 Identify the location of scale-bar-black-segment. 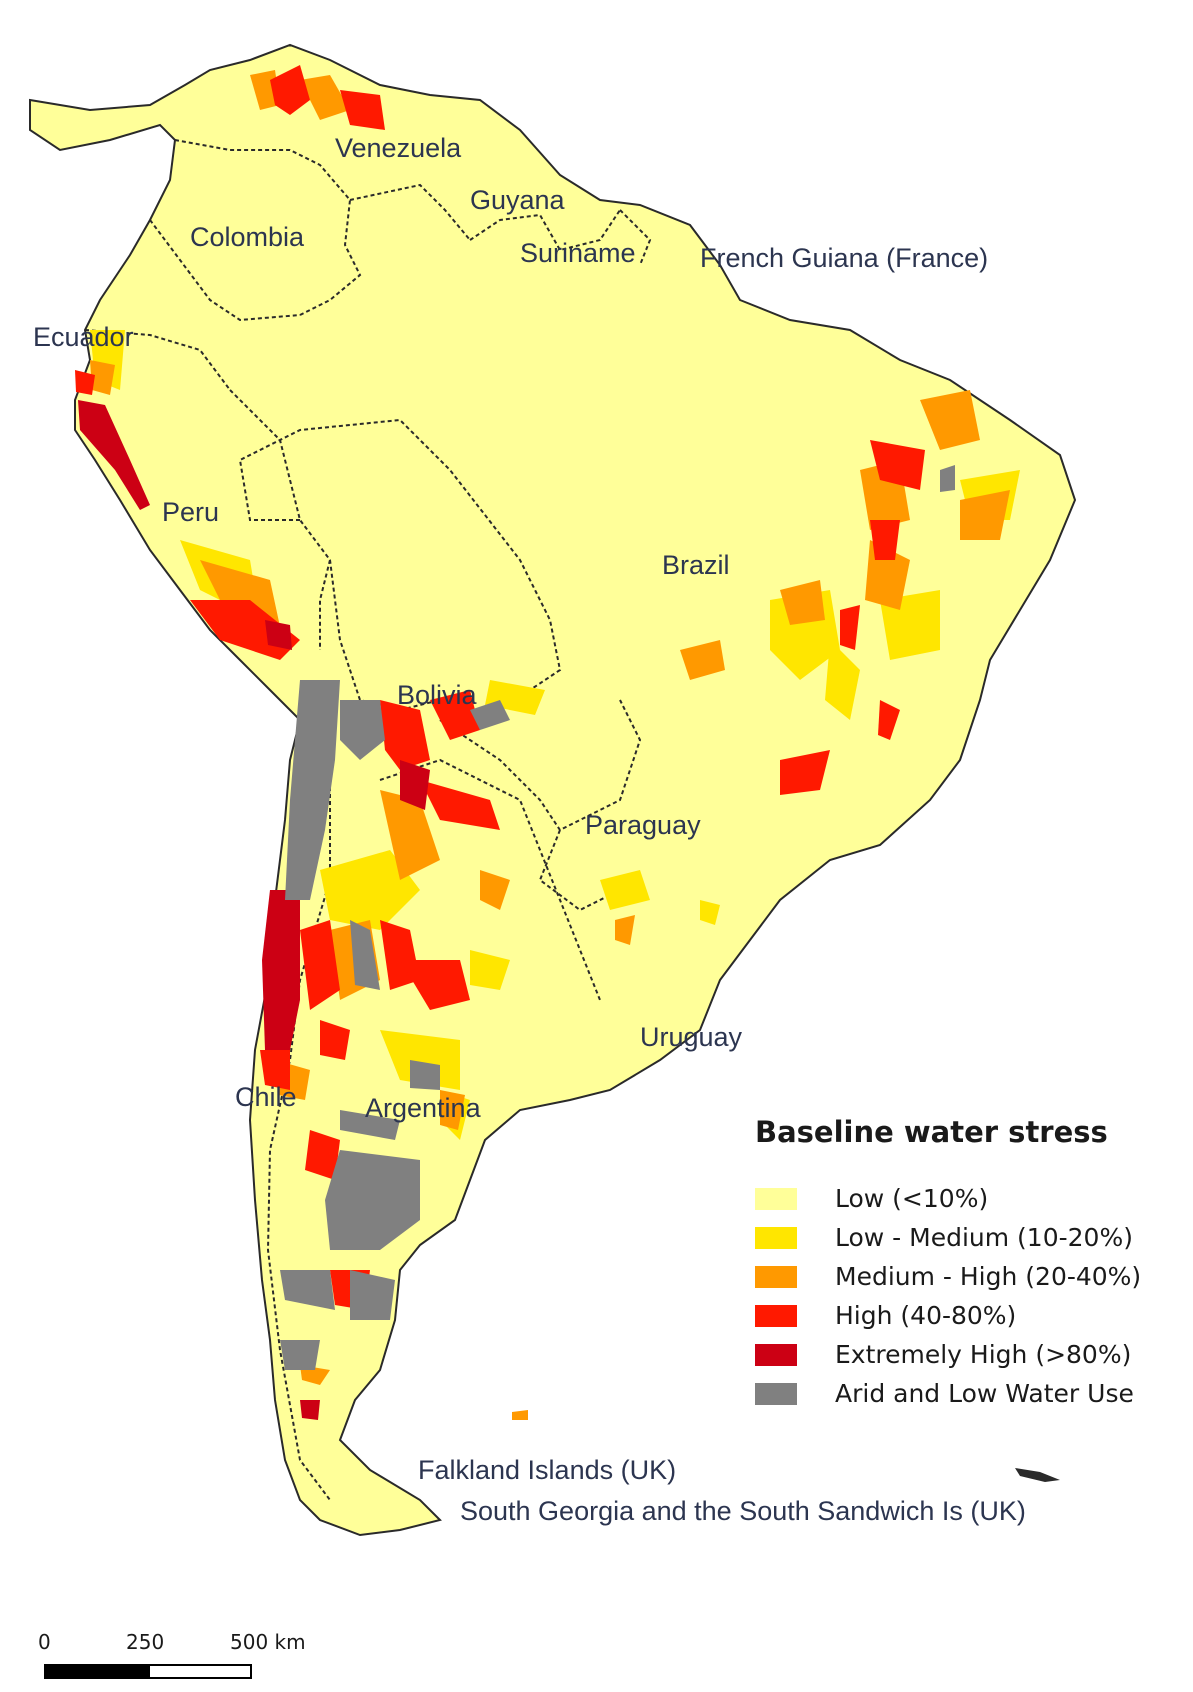
(97, 1671).